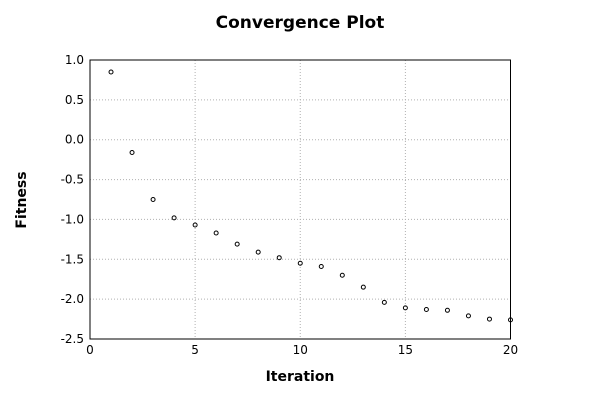 Image resolution: width=600 pixels, height=400 pixels. What do you see at coordinates (72, 180) in the screenshot?
I see `y-tick-label: -0.5` at bounding box center [72, 180].